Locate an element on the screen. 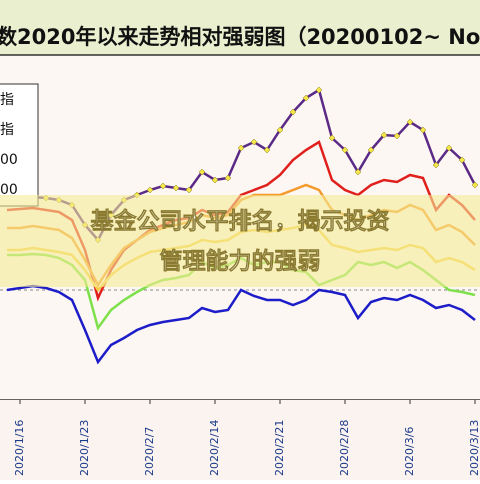  overlay-text: 管理能力的强弱 is located at coordinates (240, 261).